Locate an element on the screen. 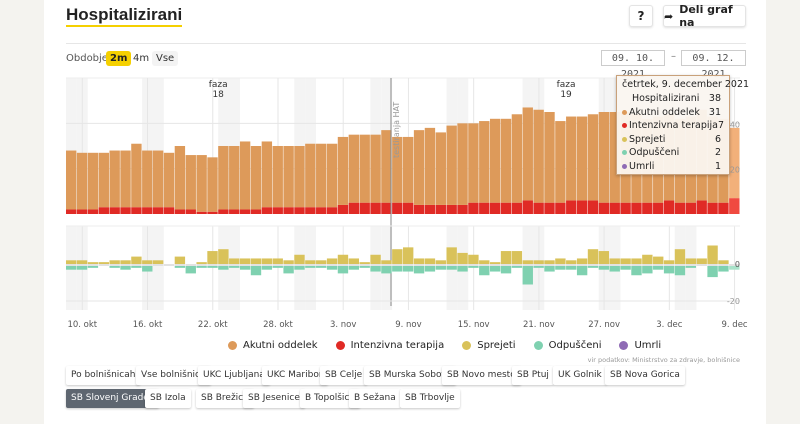 The width and height of the screenshot is (800, 424). hospital-chip: UK Golnik is located at coordinates (580, 375).